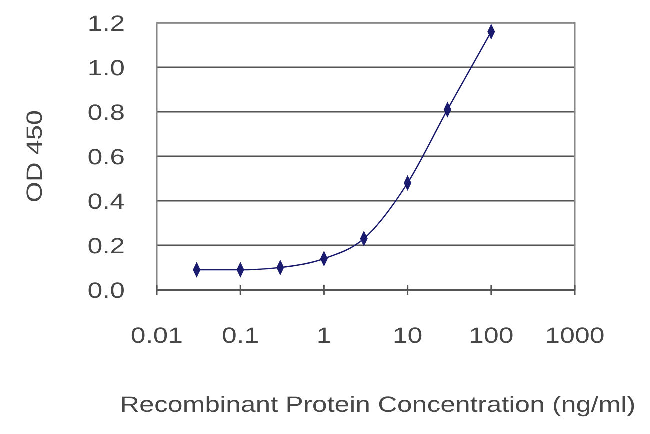 Image resolution: width=650 pixels, height=434 pixels. Describe the element at coordinates (106, 68) in the screenshot. I see `y-tick-label: 1.0` at that location.